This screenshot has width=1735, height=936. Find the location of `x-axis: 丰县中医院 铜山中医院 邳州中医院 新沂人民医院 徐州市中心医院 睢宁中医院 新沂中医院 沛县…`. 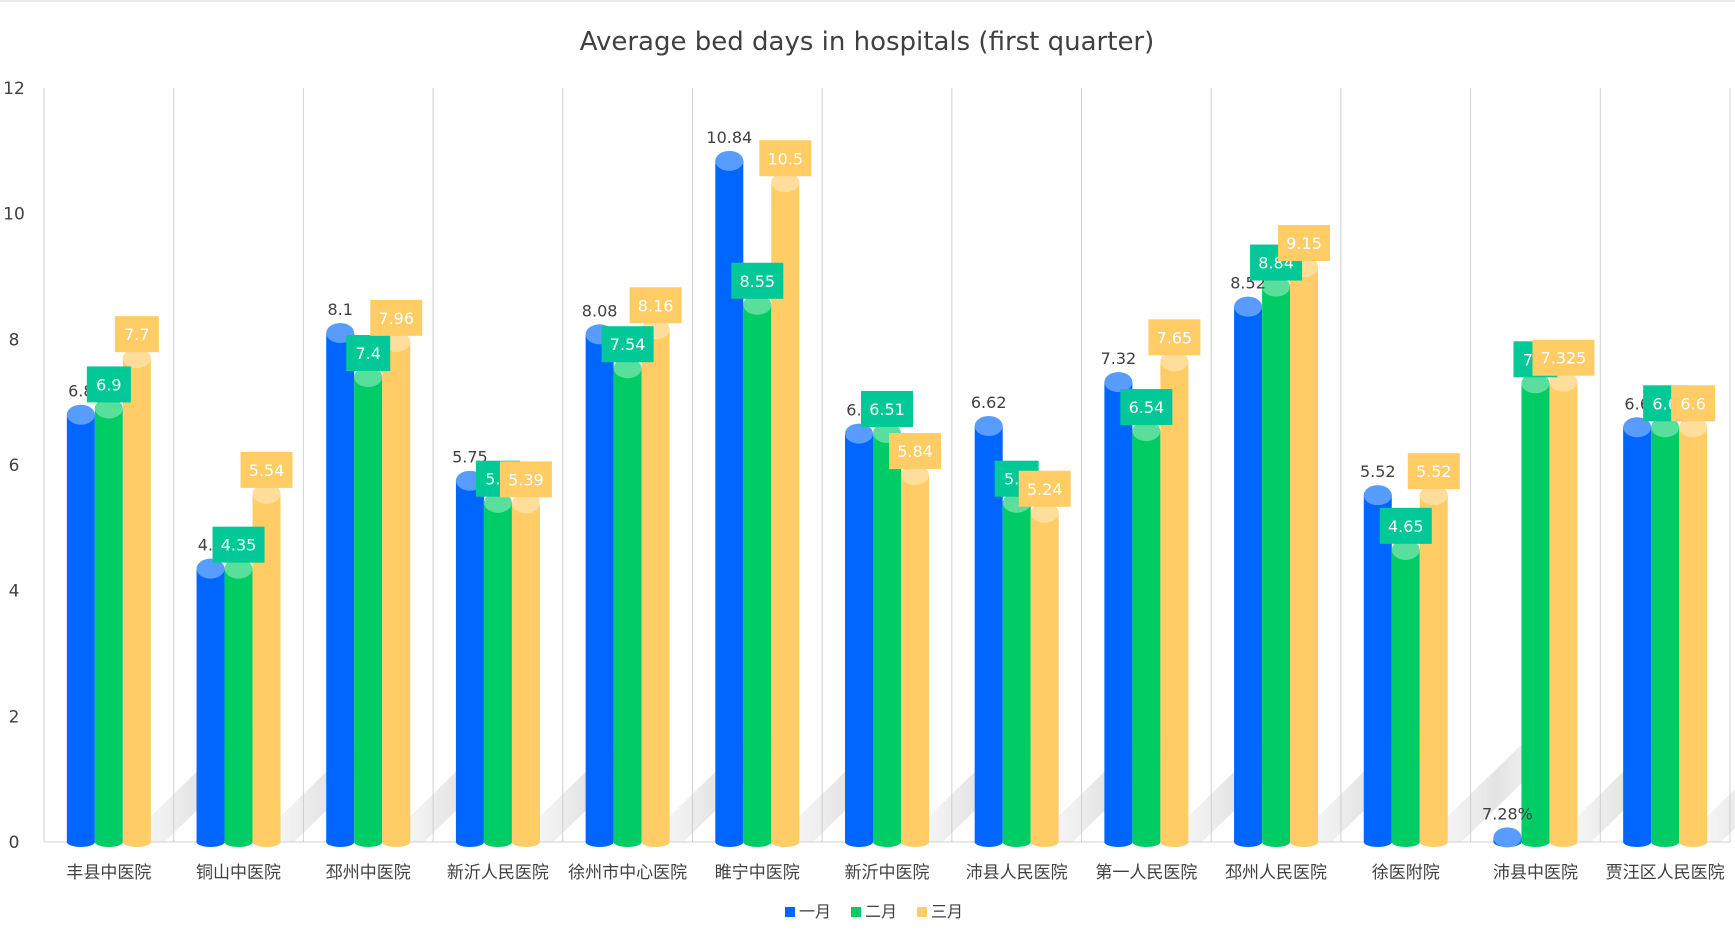

x-axis: 丰县中医院 铜山中医院 邳州中医院 新沂人民医院 徐州市中心医院 睢宁中医院 新沂中医院 沛县… is located at coordinates (895, 873).